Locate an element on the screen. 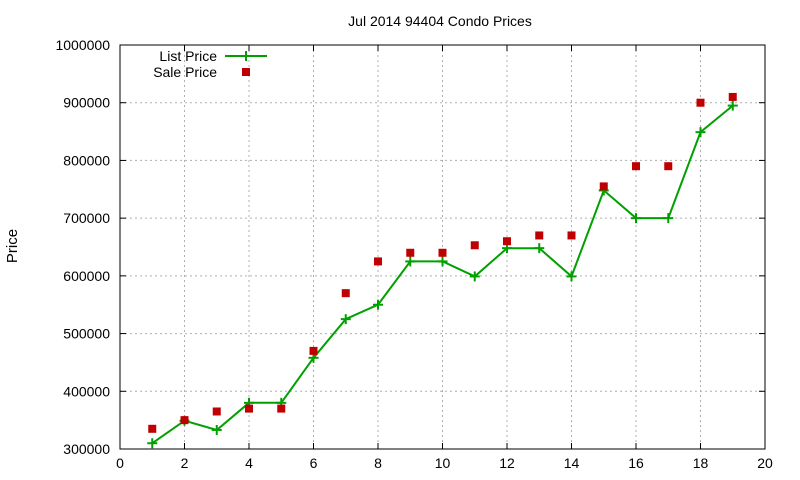  x-tick-label: 14 is located at coordinates (572, 463).